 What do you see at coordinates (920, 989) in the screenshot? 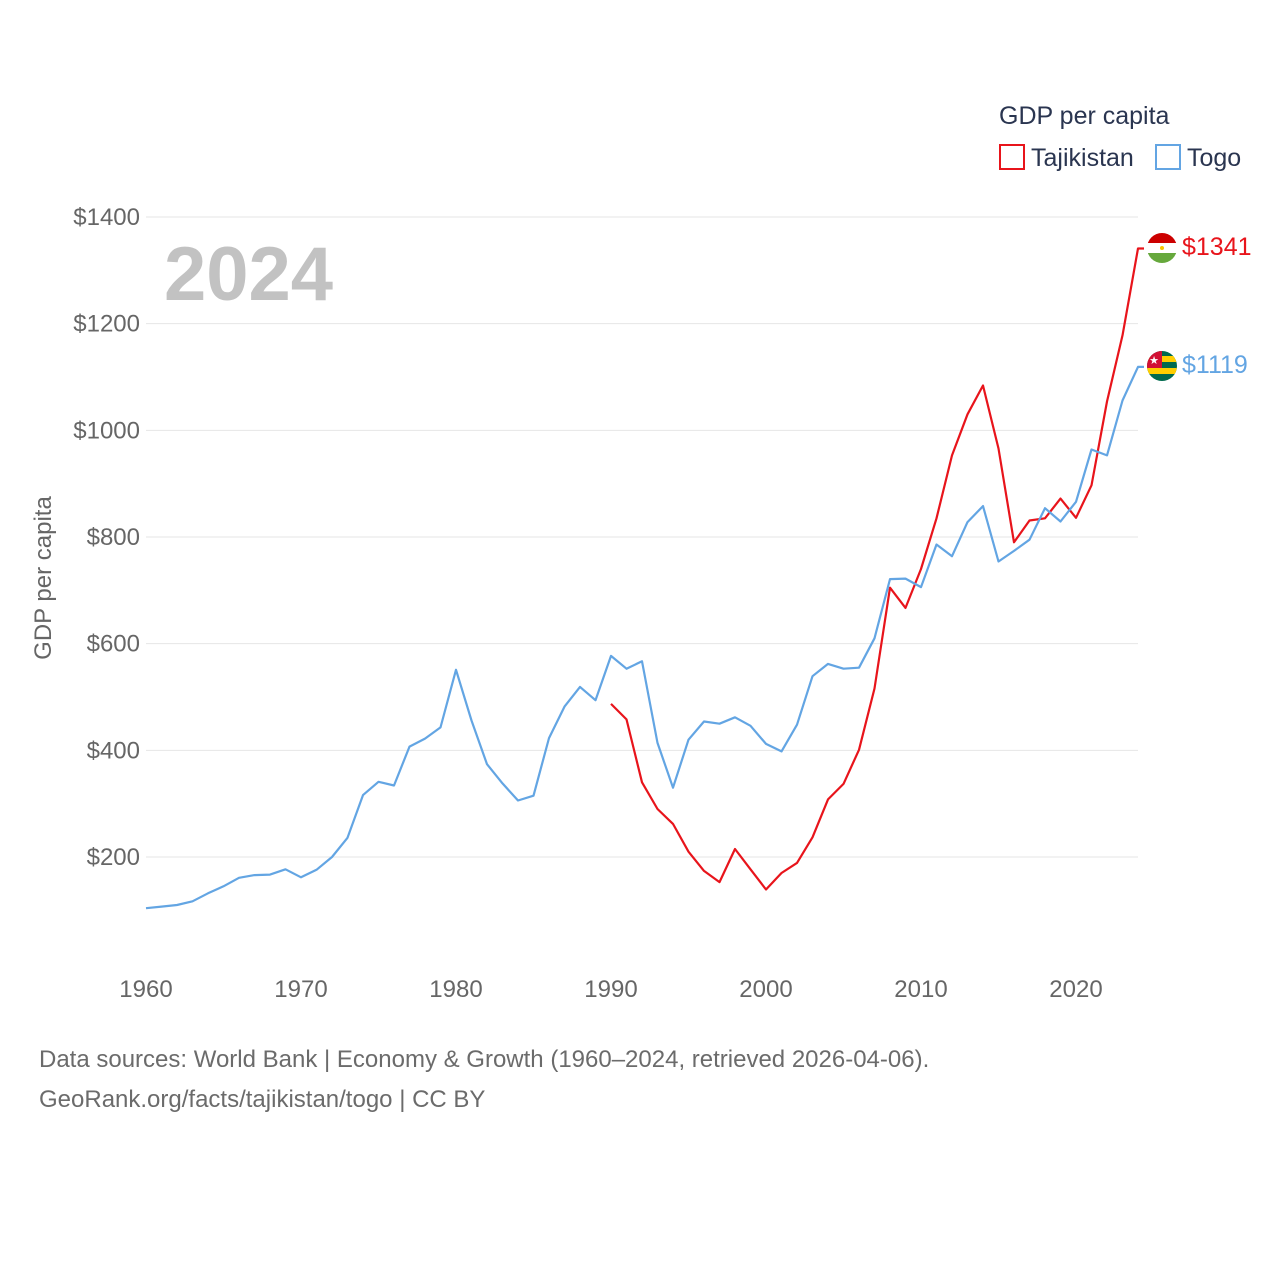
I see `x-tick-label: 2010` at bounding box center [920, 989].